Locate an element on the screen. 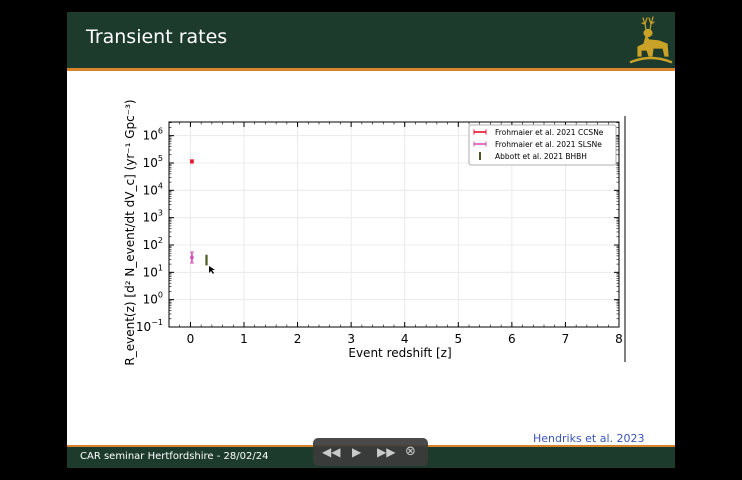 The height and width of the screenshot is (480, 742). y-tick-label: 10² is located at coordinates (153, 244).